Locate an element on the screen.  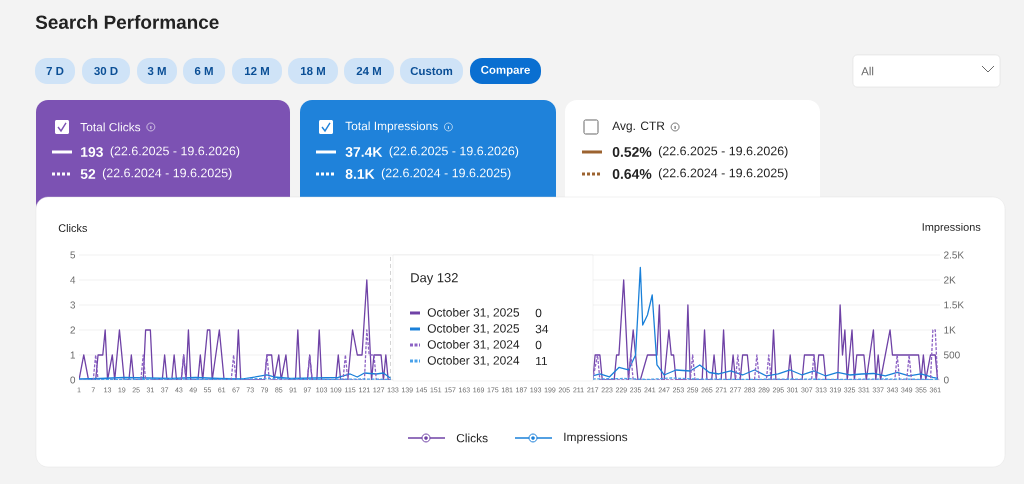
y-axis-title: Clicks is located at coordinates (73, 228).